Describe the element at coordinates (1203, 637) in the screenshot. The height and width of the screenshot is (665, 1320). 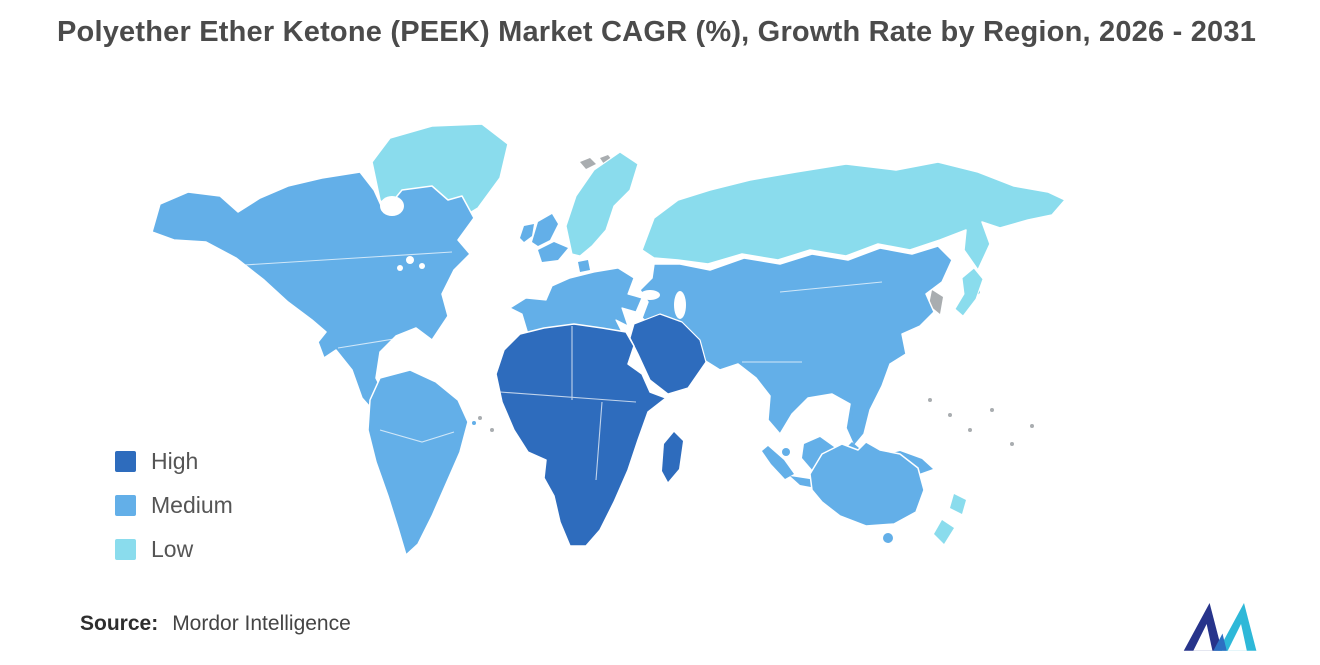
I see `logo-left-cutout` at that location.